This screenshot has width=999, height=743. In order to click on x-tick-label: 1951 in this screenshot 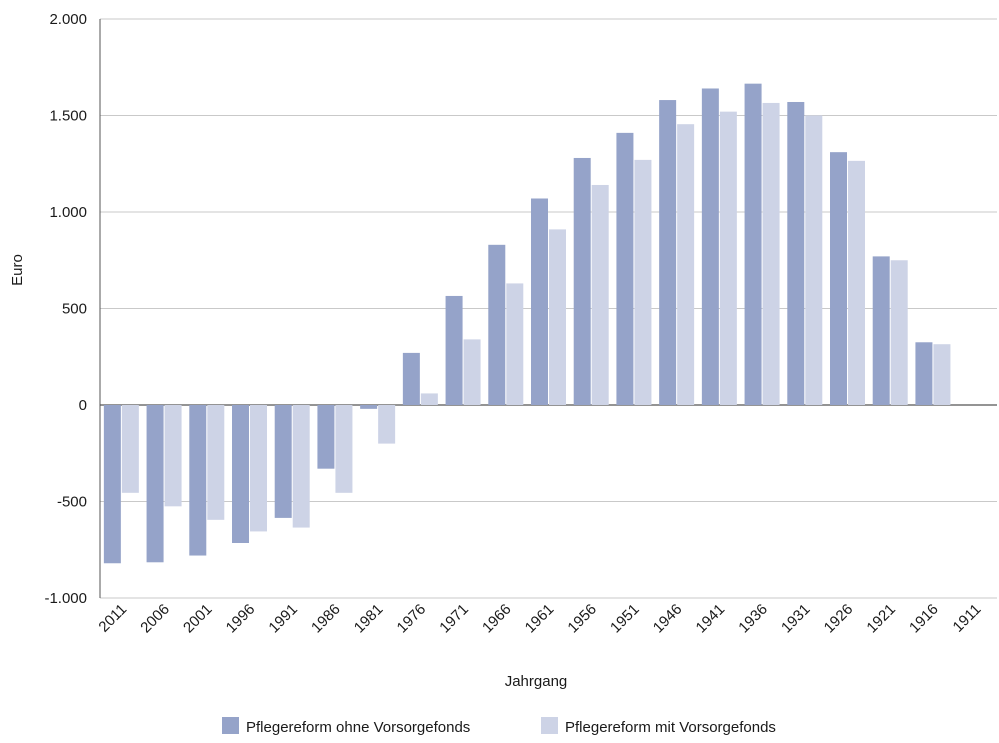, I will do `click(625, 619)`.